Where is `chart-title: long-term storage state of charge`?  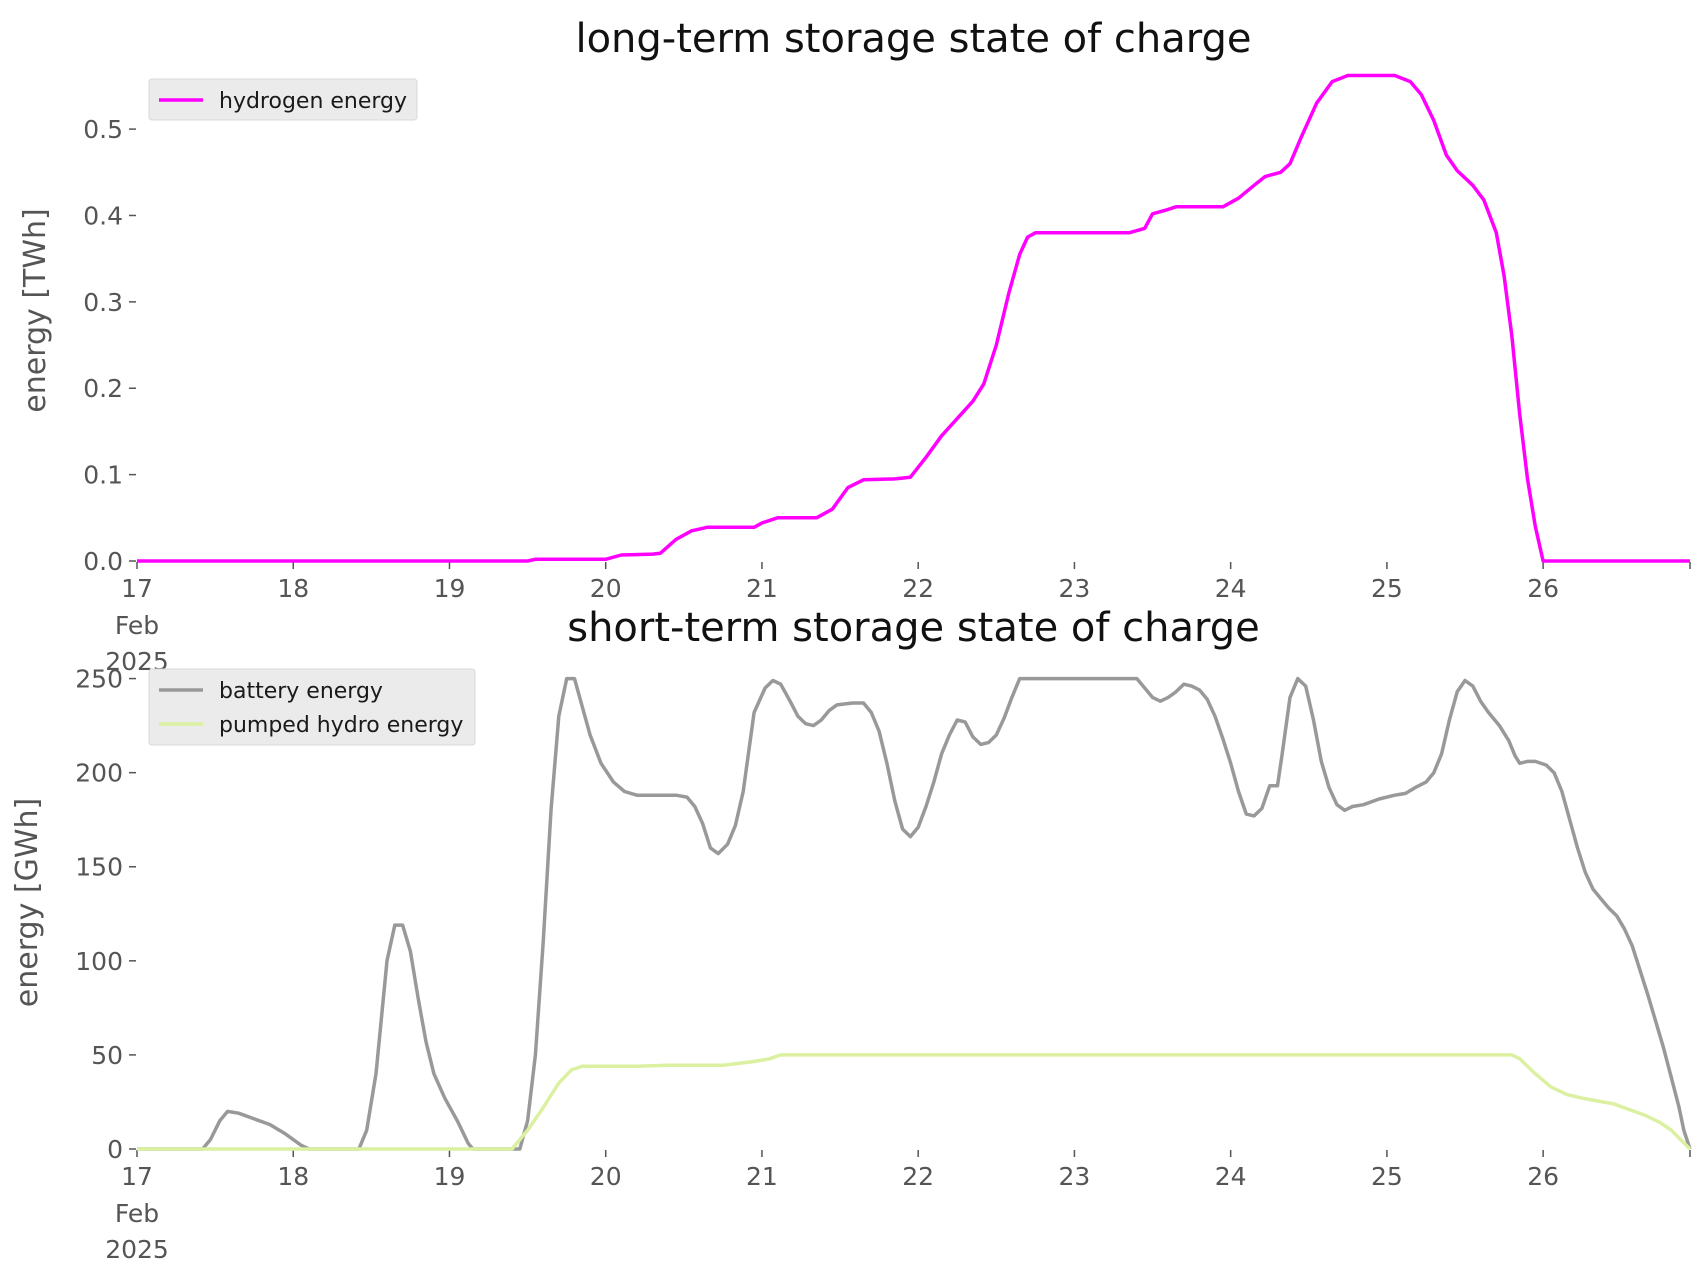
chart-title: long-term storage state of charge is located at coordinates (913, 39).